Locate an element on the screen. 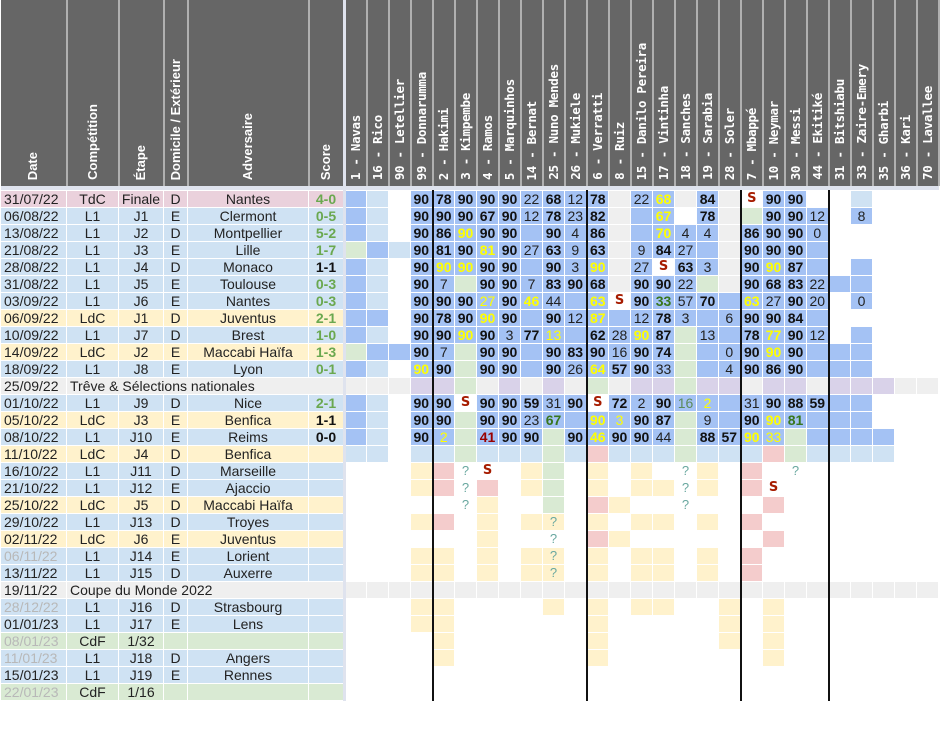 The height and width of the screenshot is (730, 940). column-header-venue: Domicile / Extérieur is located at coordinates (176, 93).